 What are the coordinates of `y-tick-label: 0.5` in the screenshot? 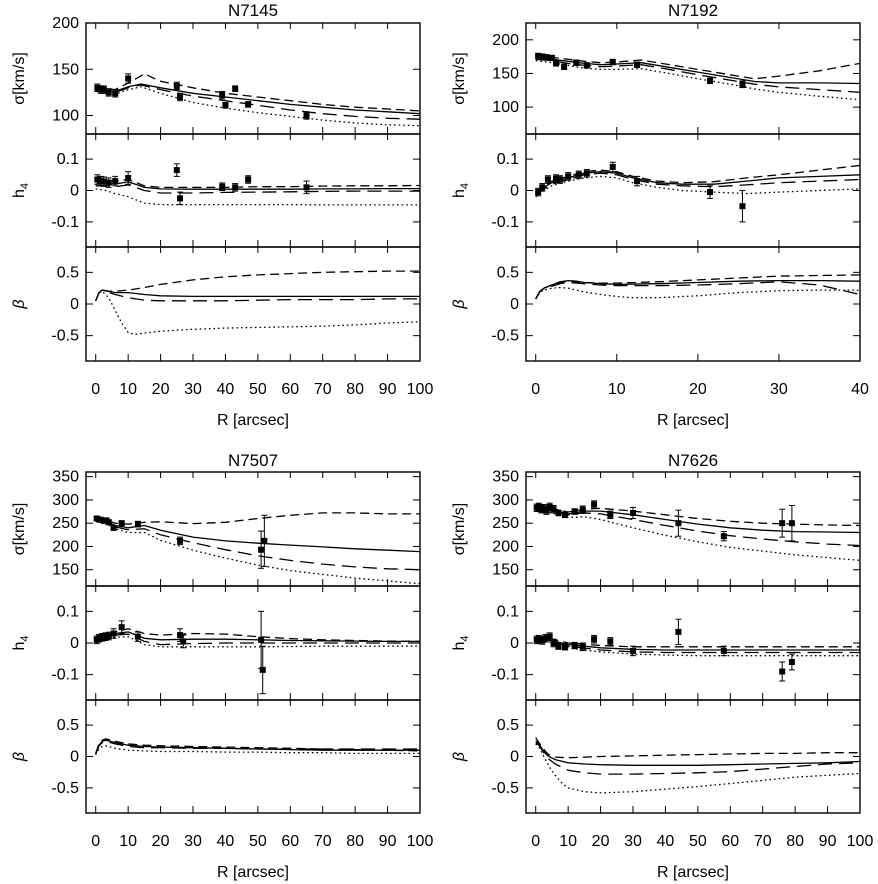 It's located at (508, 725).